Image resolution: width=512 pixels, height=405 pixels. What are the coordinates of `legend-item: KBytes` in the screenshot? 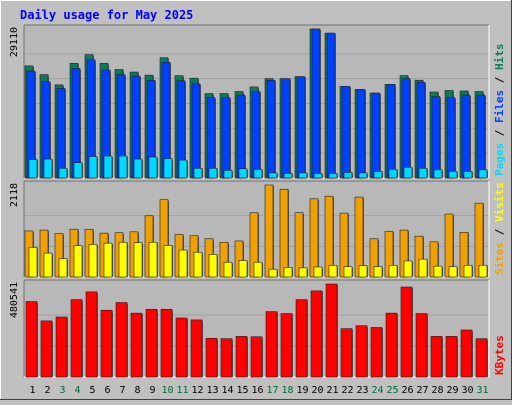 It's located at (499, 355).